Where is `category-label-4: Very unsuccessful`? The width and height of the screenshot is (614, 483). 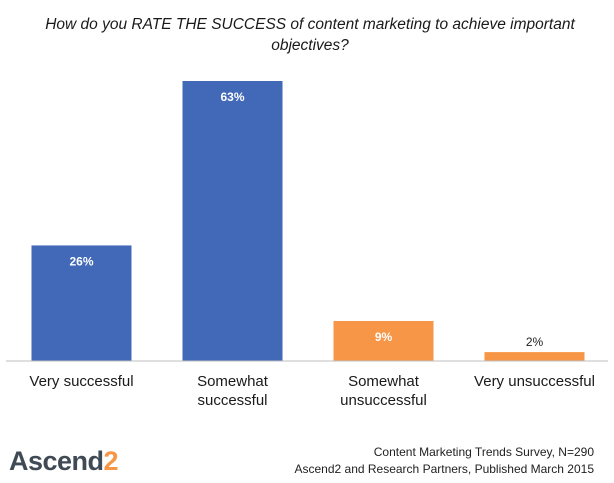 category-label-4: Very unsuccessful is located at coordinates (534, 381).